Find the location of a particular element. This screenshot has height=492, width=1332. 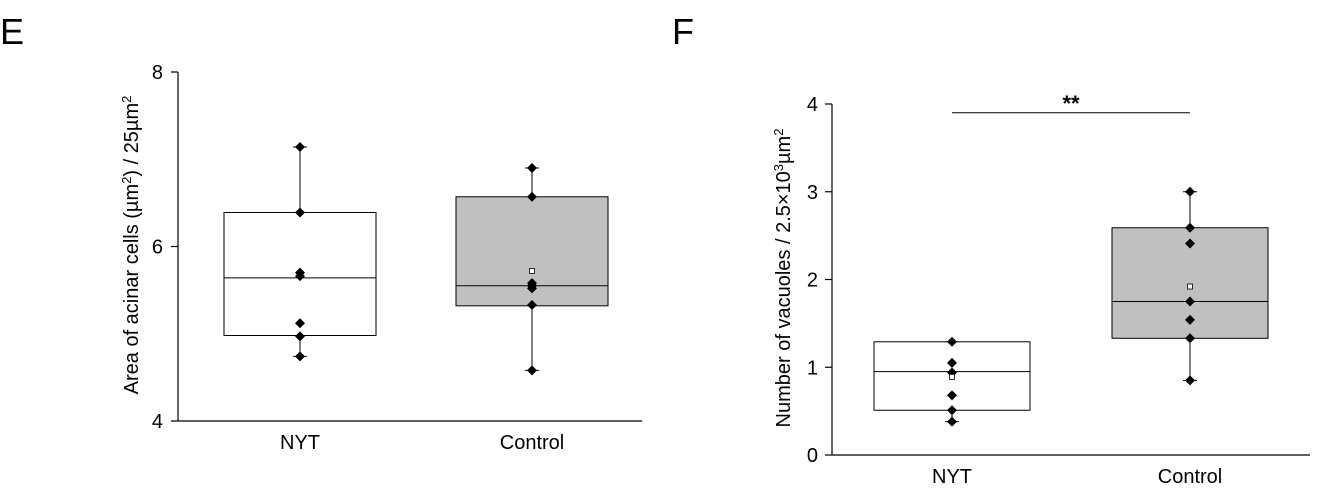

y-tick-label-f: 1 is located at coordinates (812, 368).